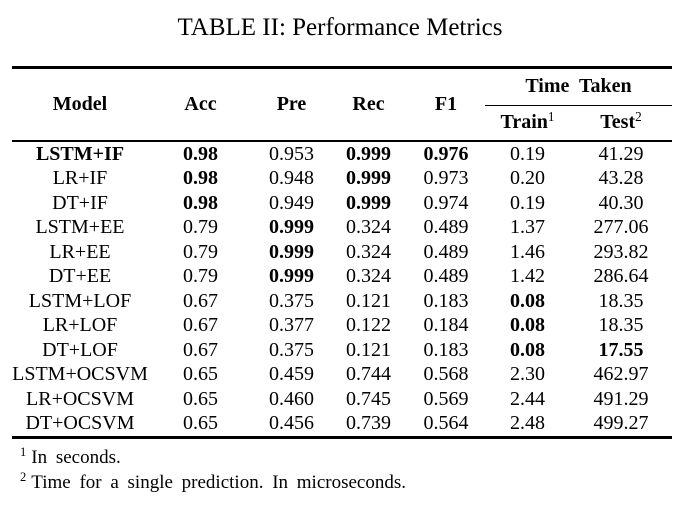 The height and width of the screenshot is (508, 680). What do you see at coordinates (350, 458) in the screenshot?
I see `footnote-1: 1 In seconds.` at bounding box center [350, 458].